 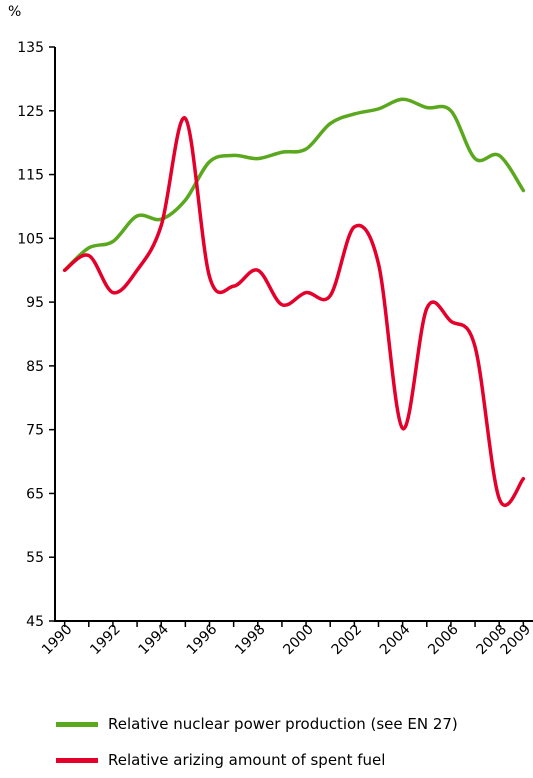 What do you see at coordinates (395, 639) in the screenshot?
I see `x-tick-label: 2004` at bounding box center [395, 639].